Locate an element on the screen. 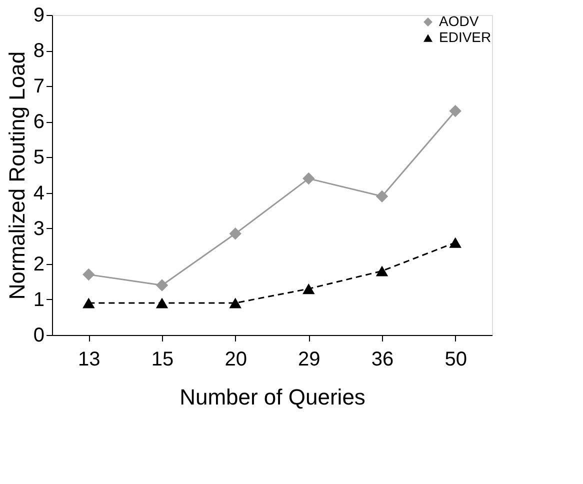 This screenshot has width=583, height=484. x-tick-label: 13 is located at coordinates (89, 359).